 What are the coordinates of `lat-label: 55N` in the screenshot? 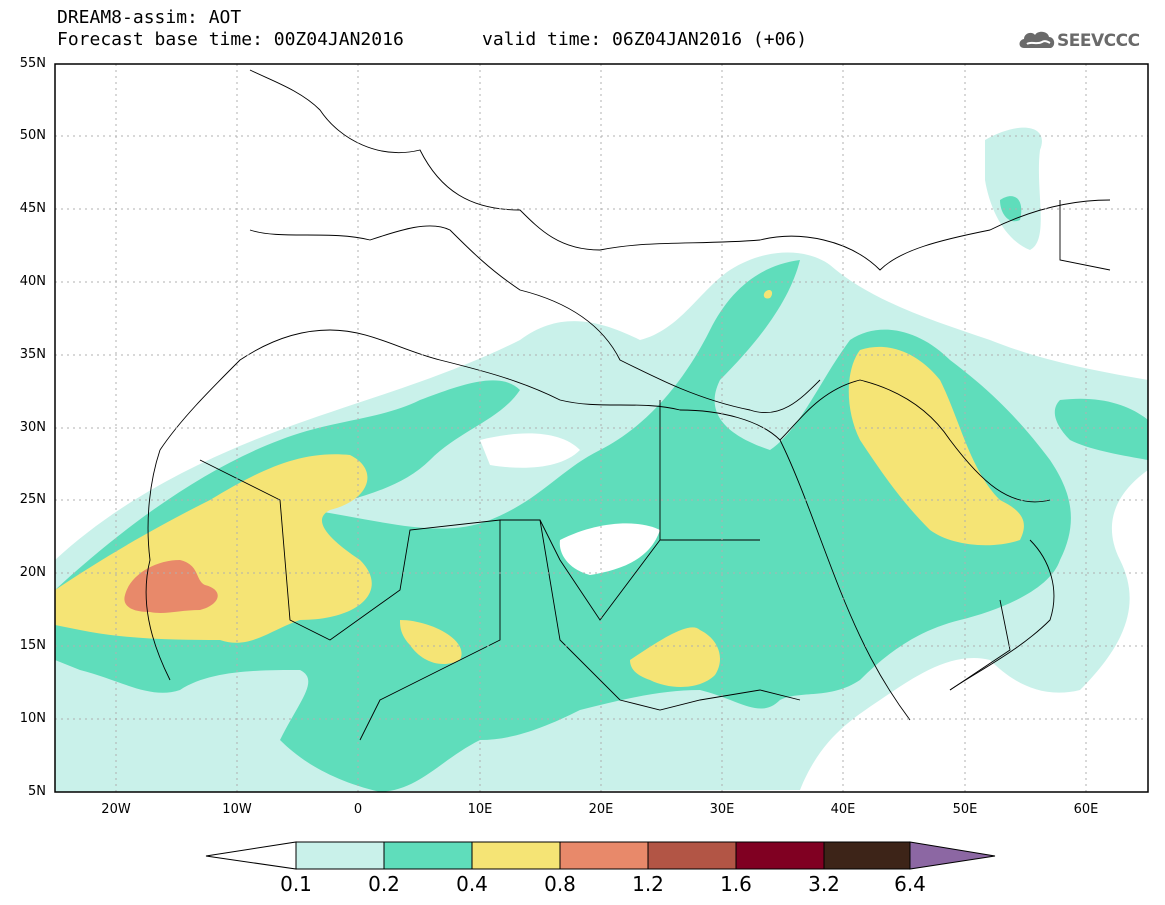 It's located at (32, 63).